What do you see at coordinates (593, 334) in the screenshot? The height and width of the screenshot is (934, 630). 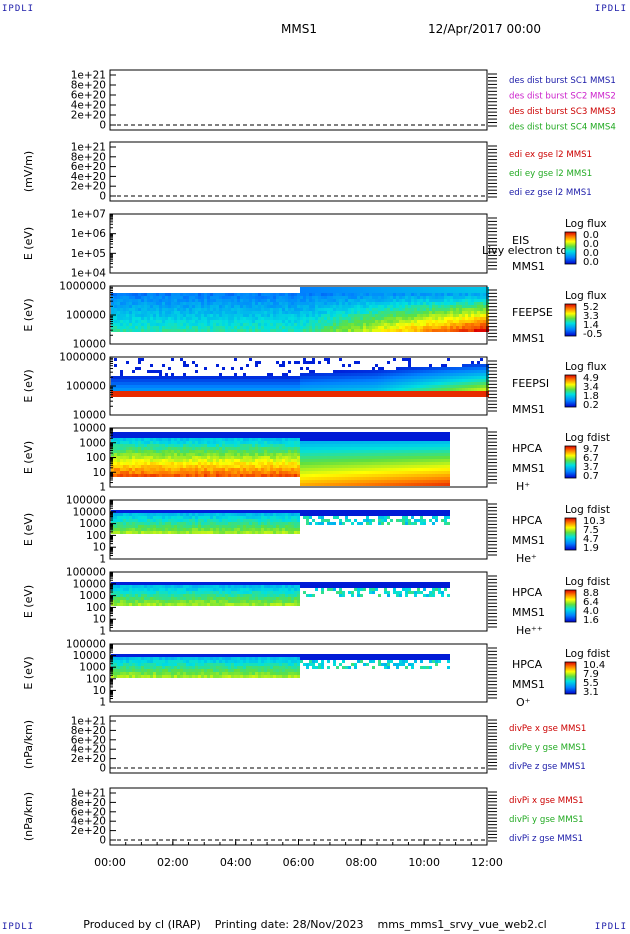 I see `colorbar-tick-label: -0.5` at bounding box center [593, 334].